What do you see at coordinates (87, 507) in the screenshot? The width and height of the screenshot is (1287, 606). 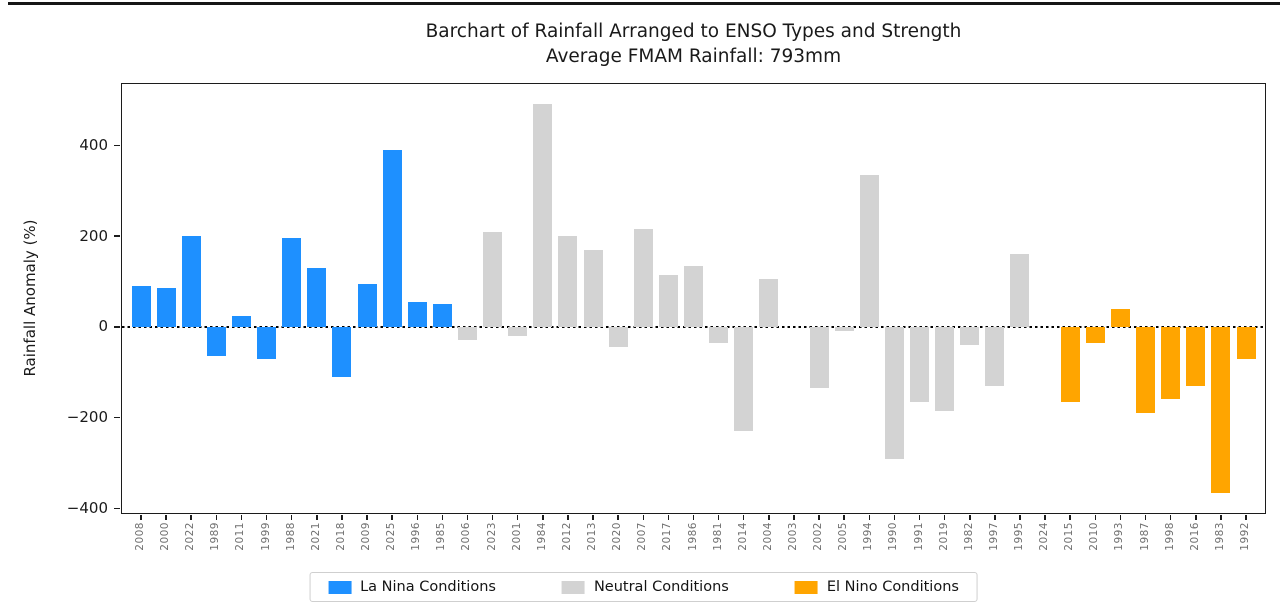 I see `y-tick-label: −400` at bounding box center [87, 507].